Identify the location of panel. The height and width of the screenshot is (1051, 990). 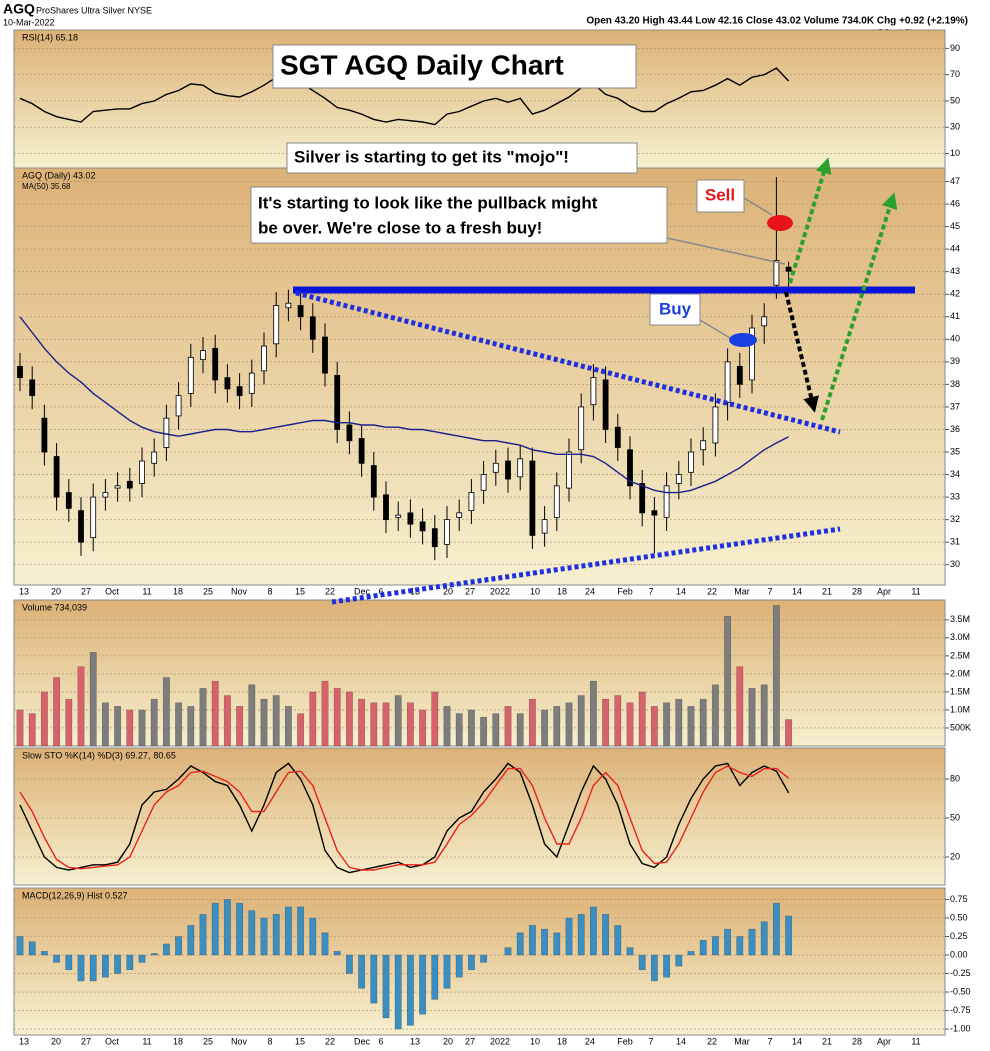
(479, 816).